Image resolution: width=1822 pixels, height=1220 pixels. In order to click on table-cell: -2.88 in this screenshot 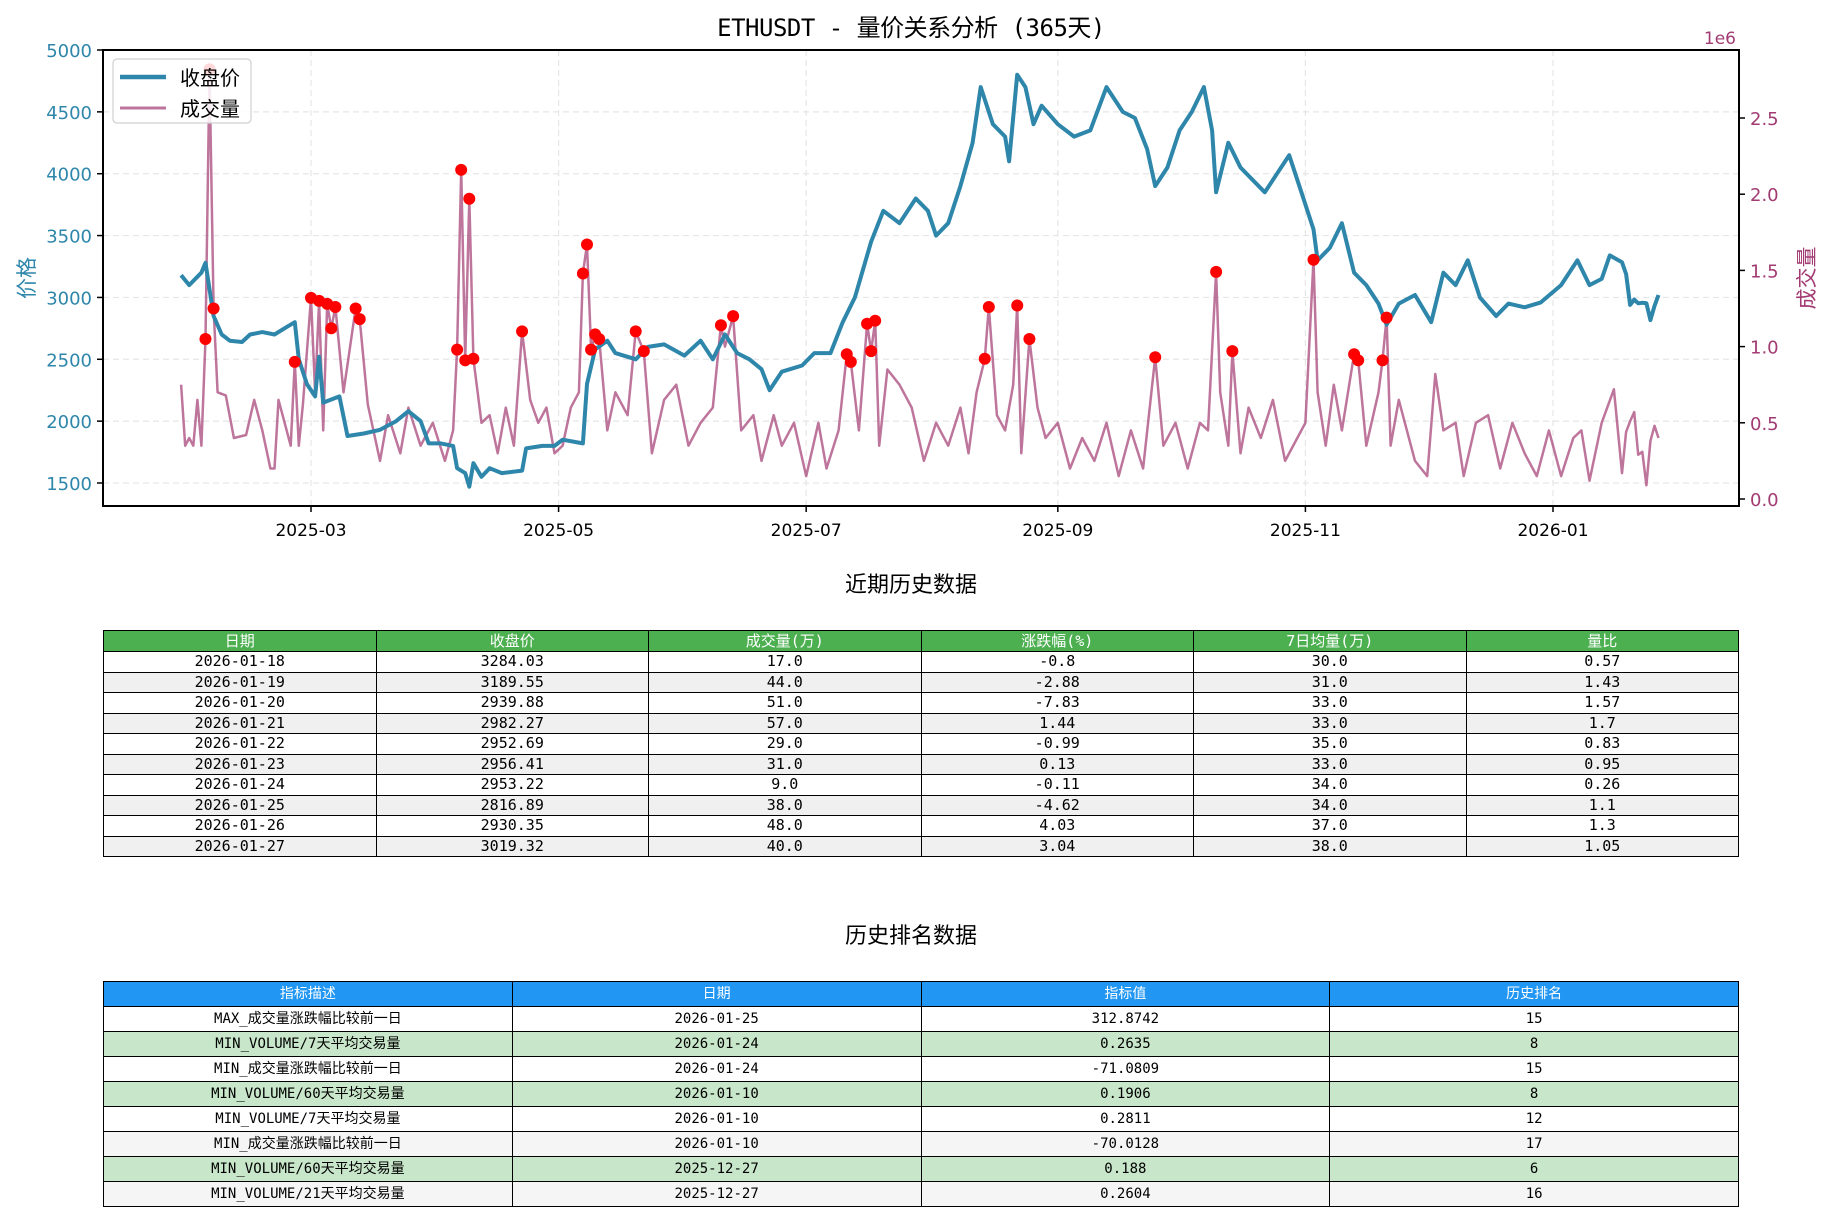, I will do `click(1057, 682)`.